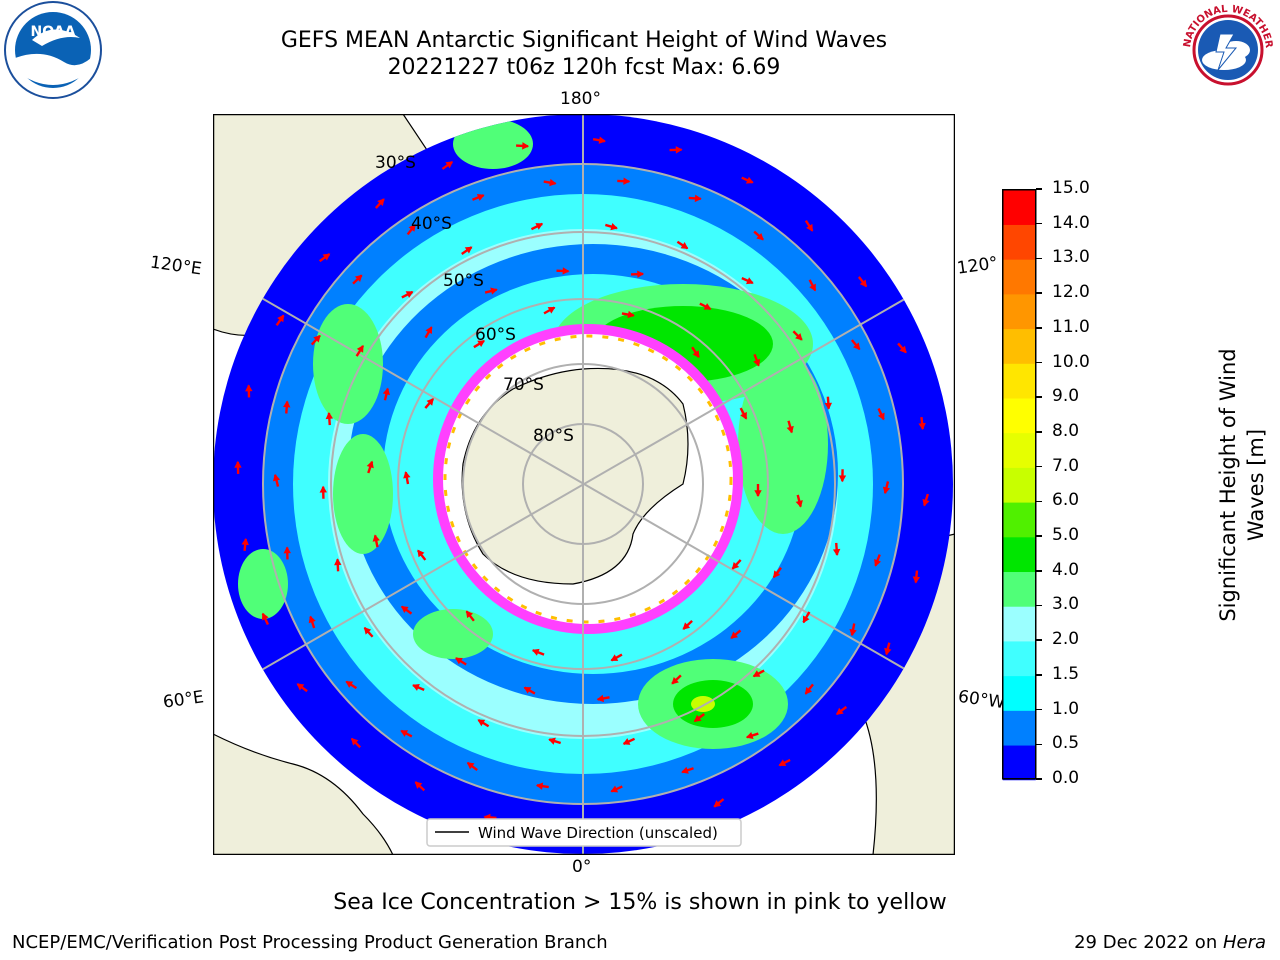  Describe the element at coordinates (523, 385) in the screenshot. I see `lat-label-70s: 70°S` at that location.